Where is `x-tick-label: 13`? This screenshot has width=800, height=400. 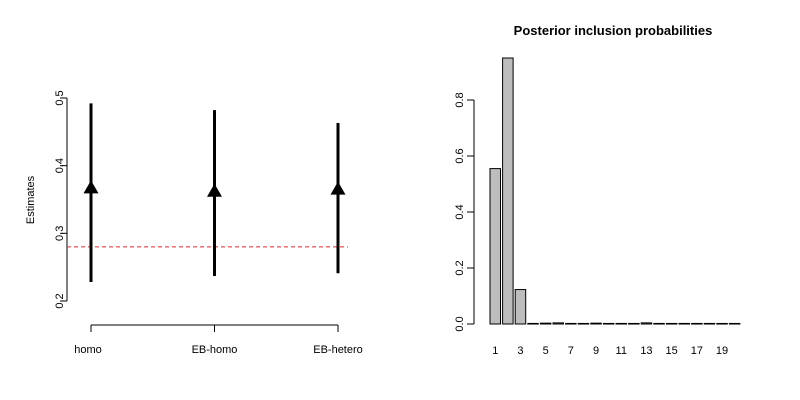 x-tick-label: 13 is located at coordinates (646, 351).